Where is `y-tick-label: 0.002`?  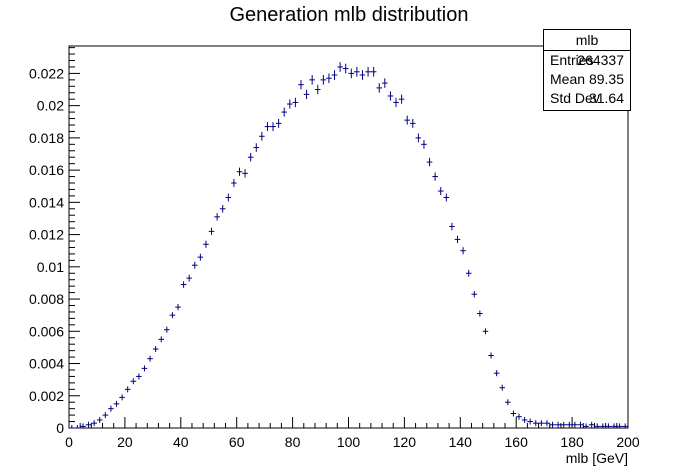 y-tick-label: 0.002 is located at coordinates (46, 396).